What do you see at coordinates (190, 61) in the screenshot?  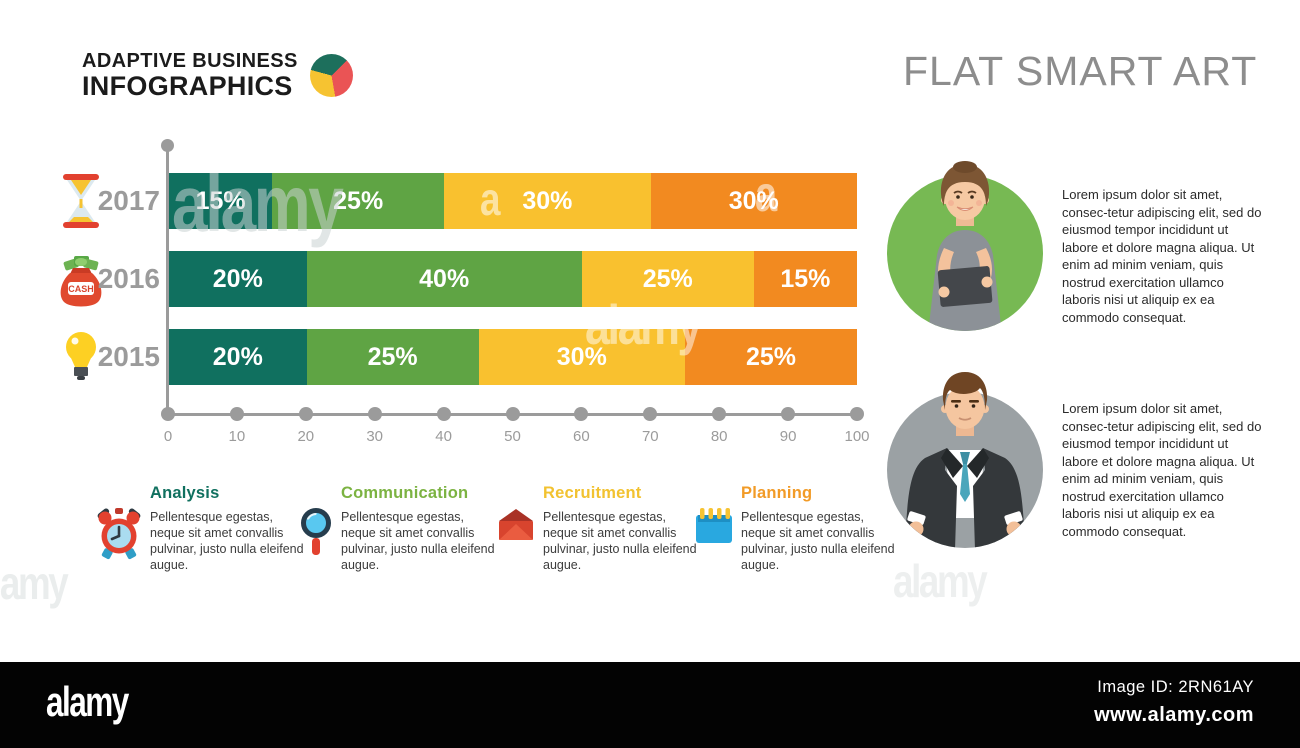 I see `logo-line1: ADAPTIVE BUSINESS` at bounding box center [190, 61].